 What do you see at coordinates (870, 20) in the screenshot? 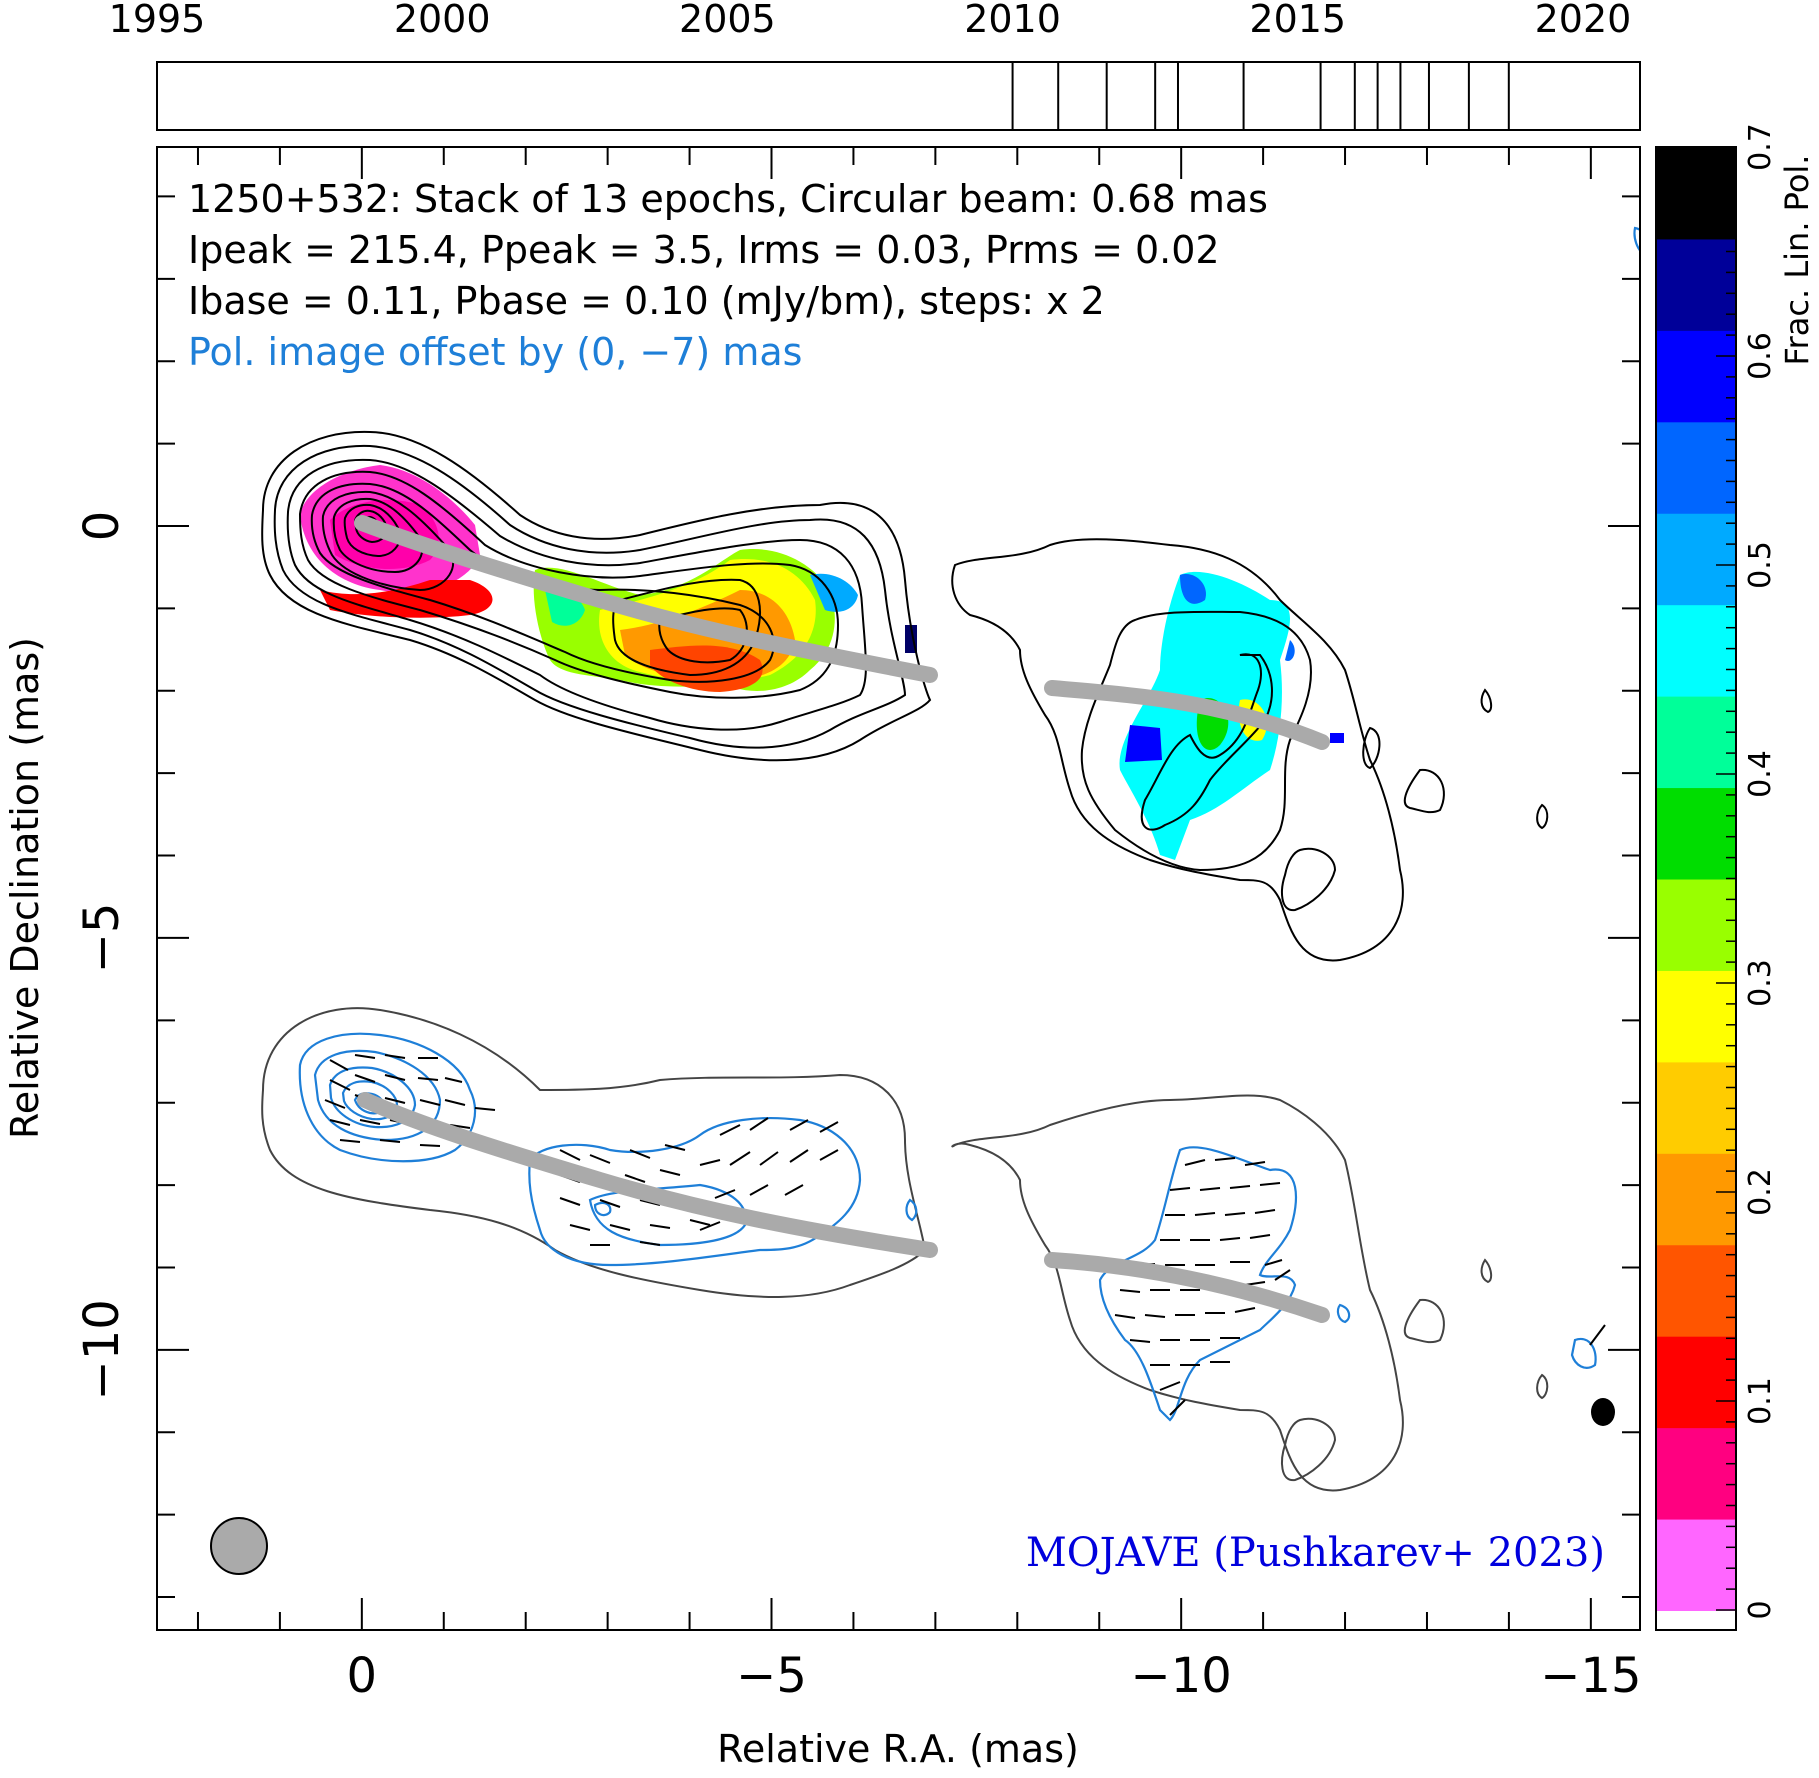
I see `timeline-year-labels: 1995 2000 2005 2010 2015 2020` at bounding box center [870, 20].